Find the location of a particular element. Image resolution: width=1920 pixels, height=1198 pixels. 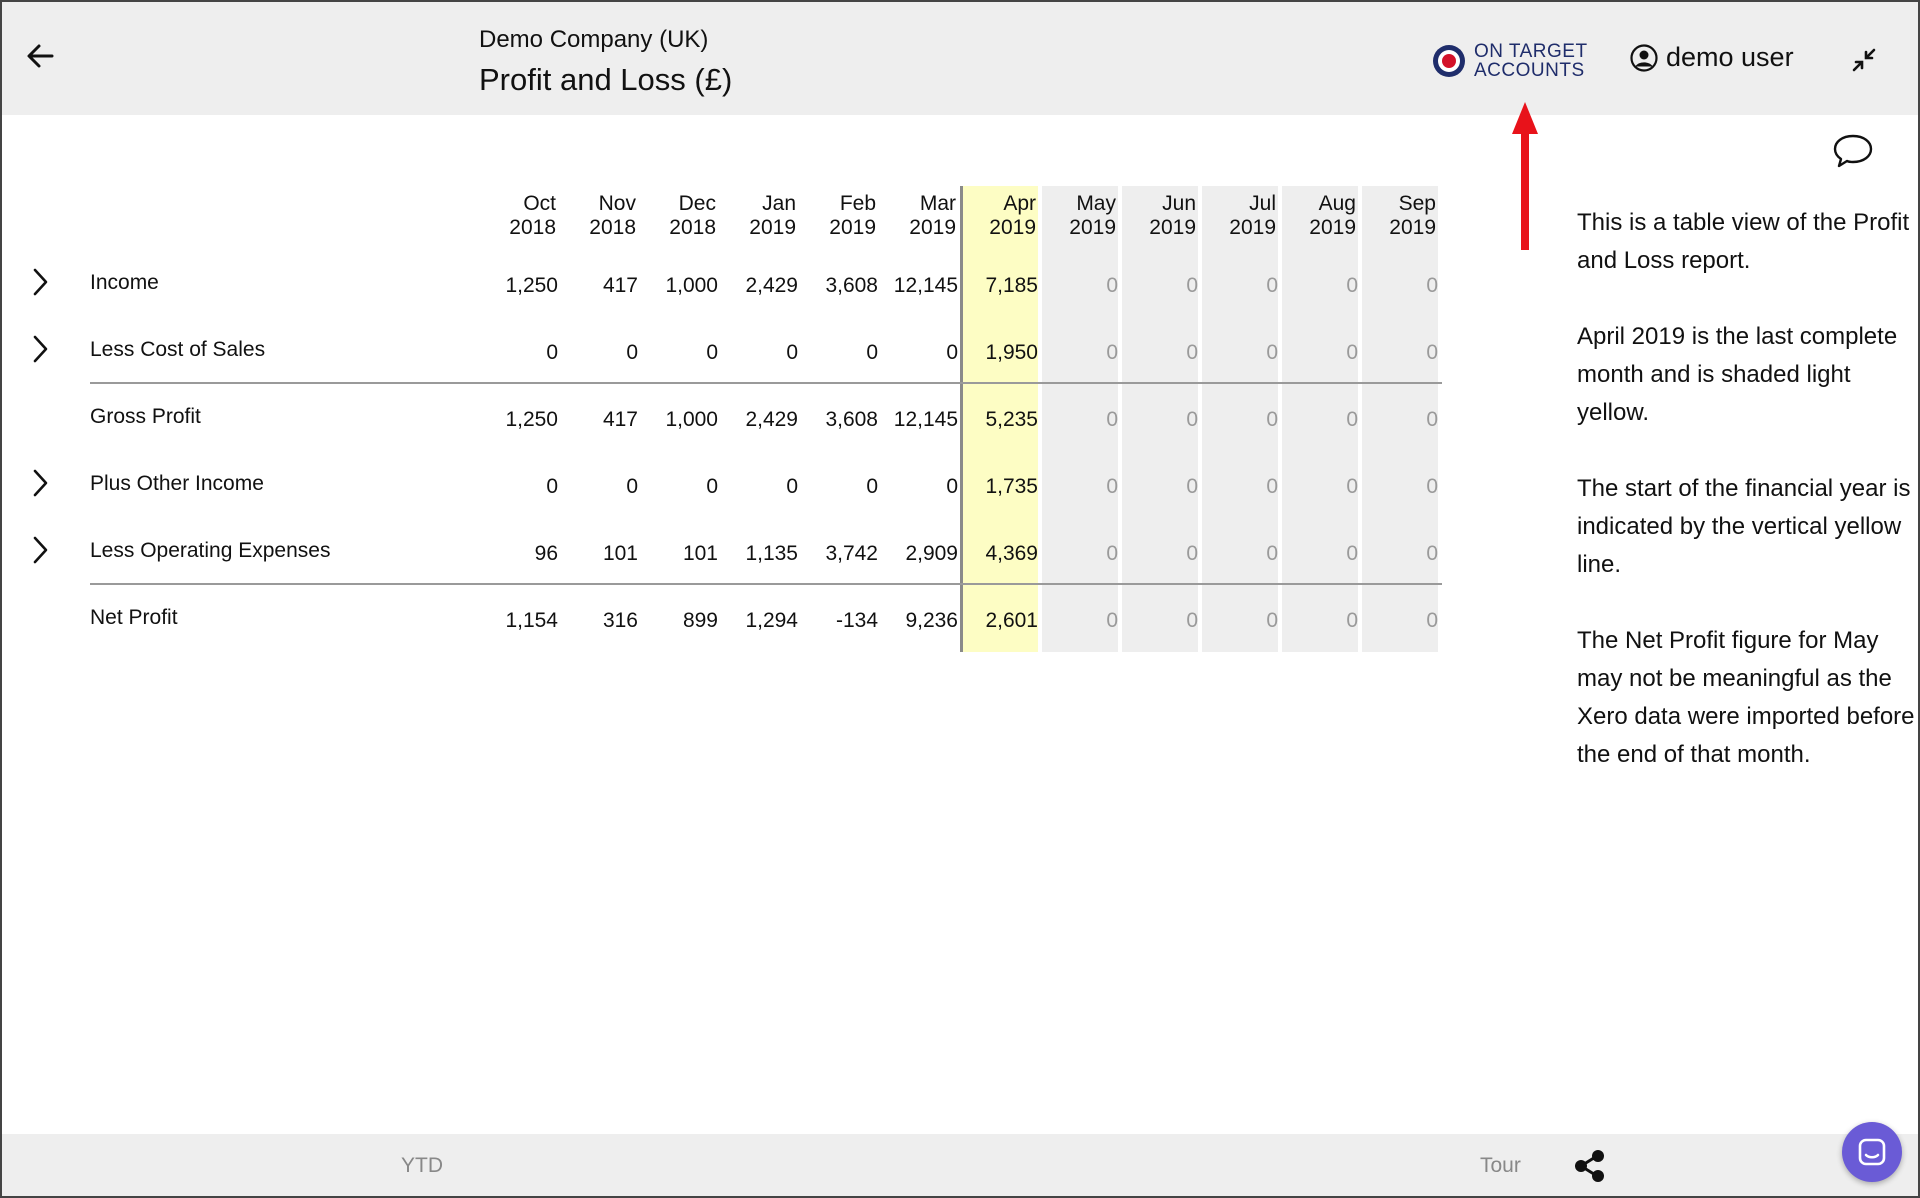

month-header-month: Sep is located at coordinates (1417, 203).